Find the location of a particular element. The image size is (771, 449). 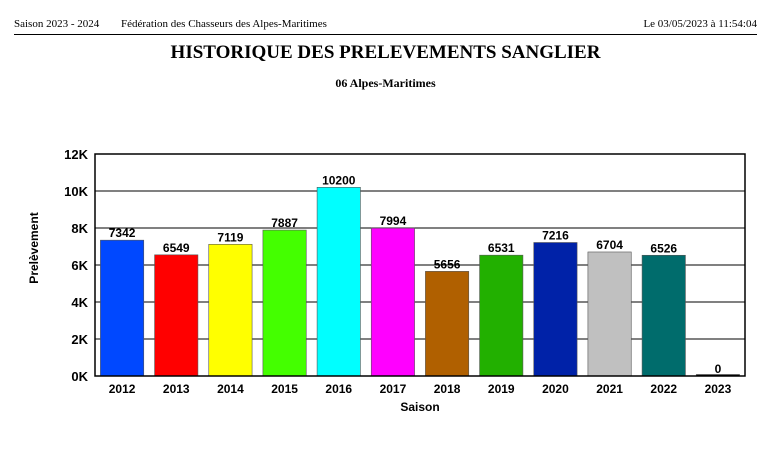

bar-2016 is located at coordinates (338, 282).